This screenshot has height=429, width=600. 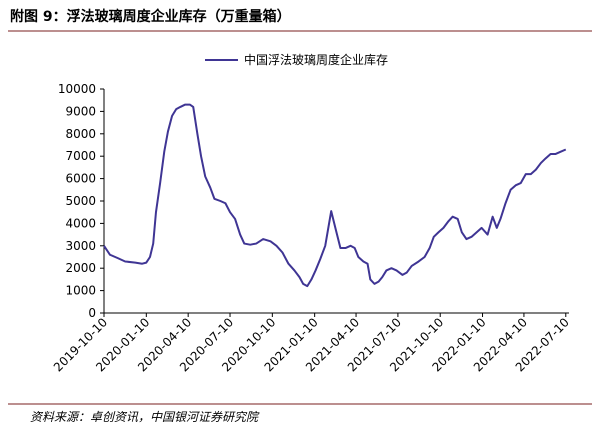 I want to click on y-tick-label: 0, so click(x=92, y=313).